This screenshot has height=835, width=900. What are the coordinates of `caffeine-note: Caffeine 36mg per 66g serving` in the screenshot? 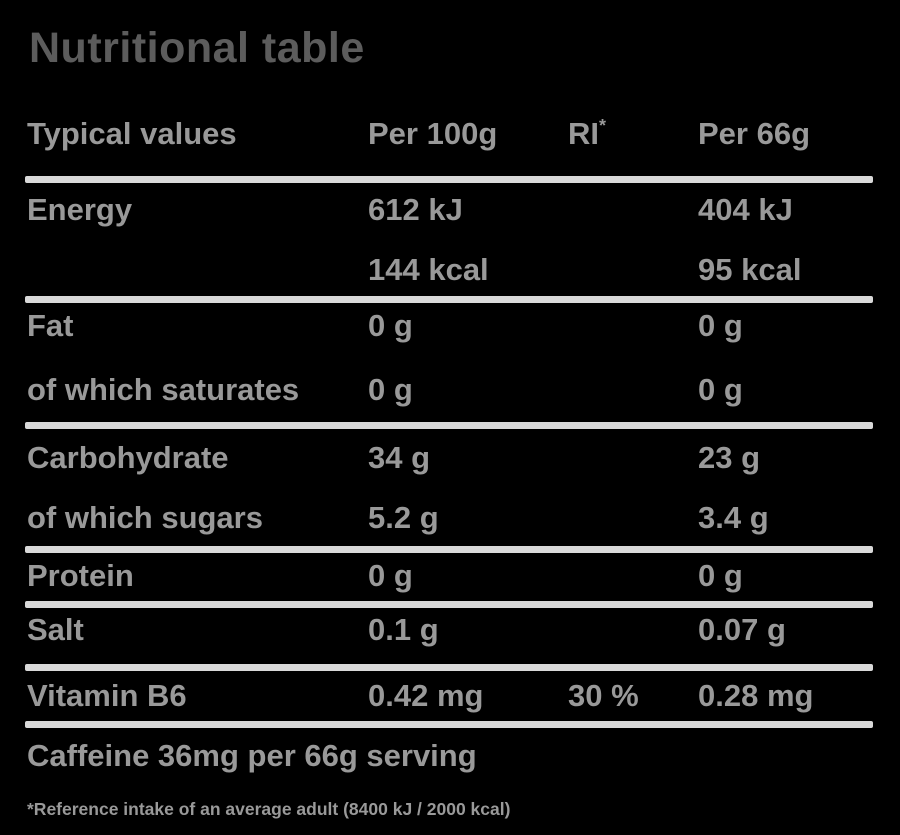 It's located at (252, 755).